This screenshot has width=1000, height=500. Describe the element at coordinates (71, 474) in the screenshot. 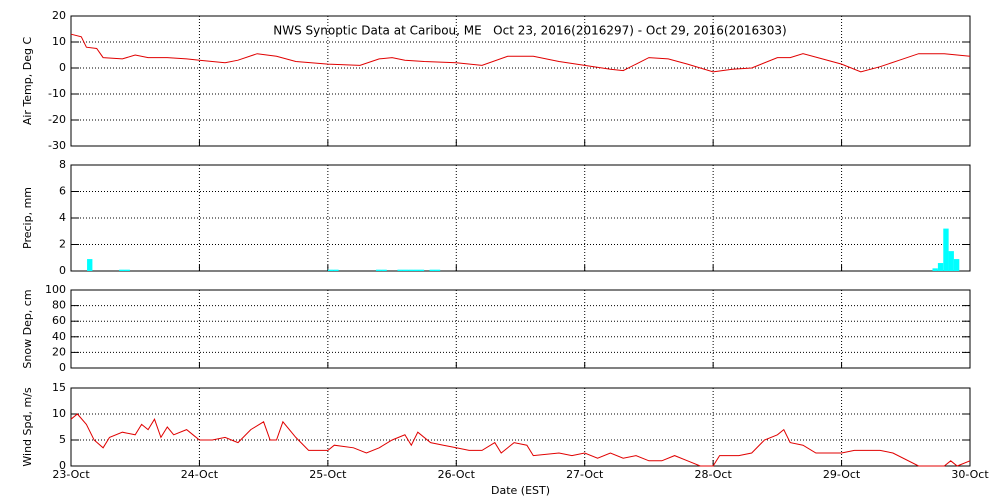

I see `x-tick-label: 23-Oct` at that location.